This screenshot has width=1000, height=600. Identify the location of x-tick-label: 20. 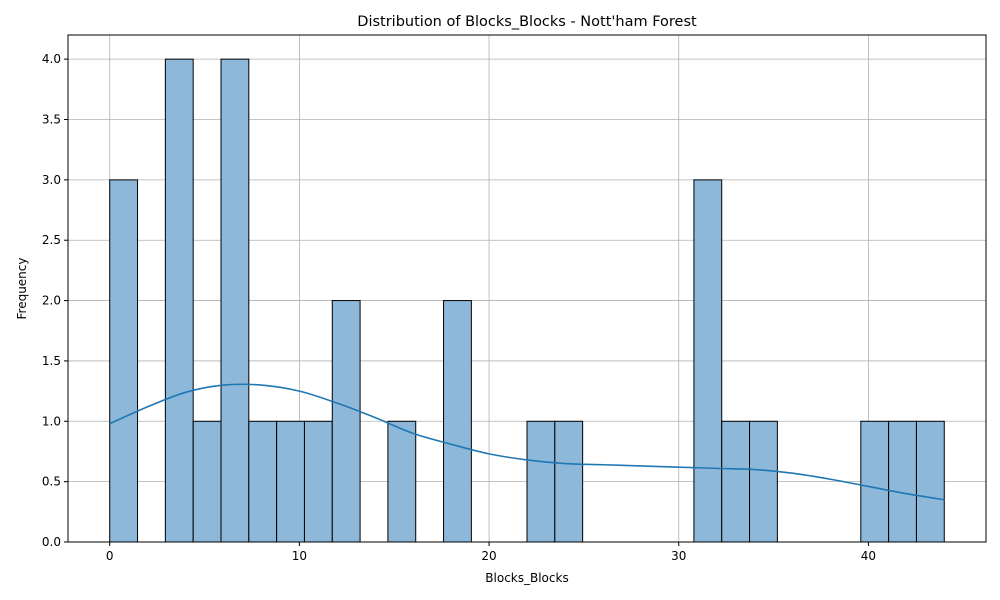
(488, 556).